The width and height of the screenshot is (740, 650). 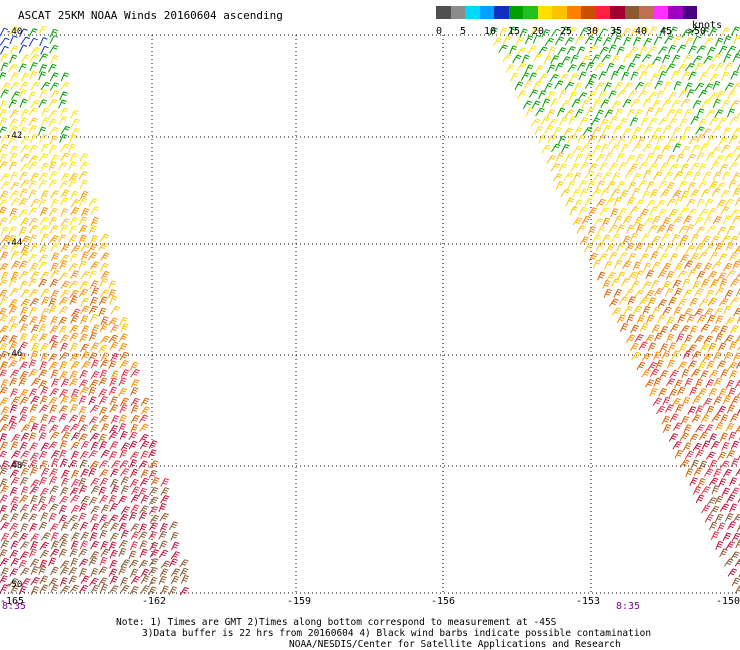 I want to click on time-label-east: 8:35, so click(x=628, y=606).